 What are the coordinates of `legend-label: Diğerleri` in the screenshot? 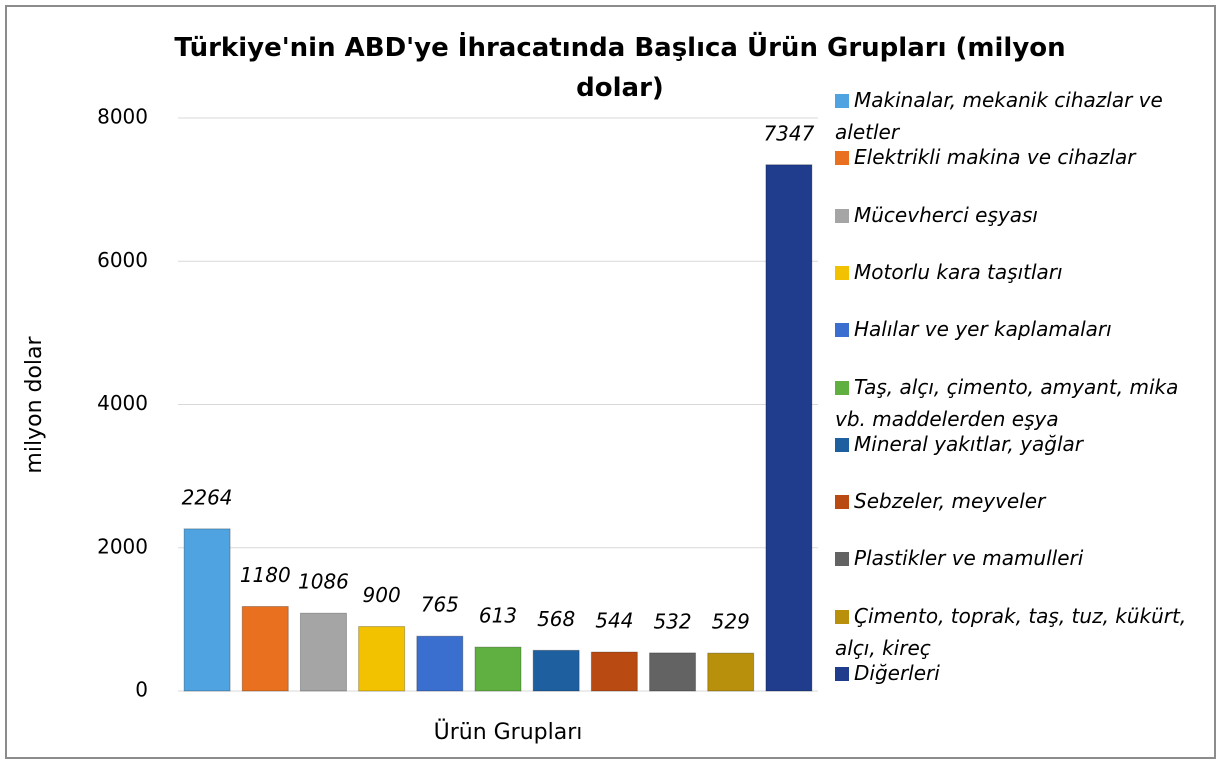 It's located at (897, 673).